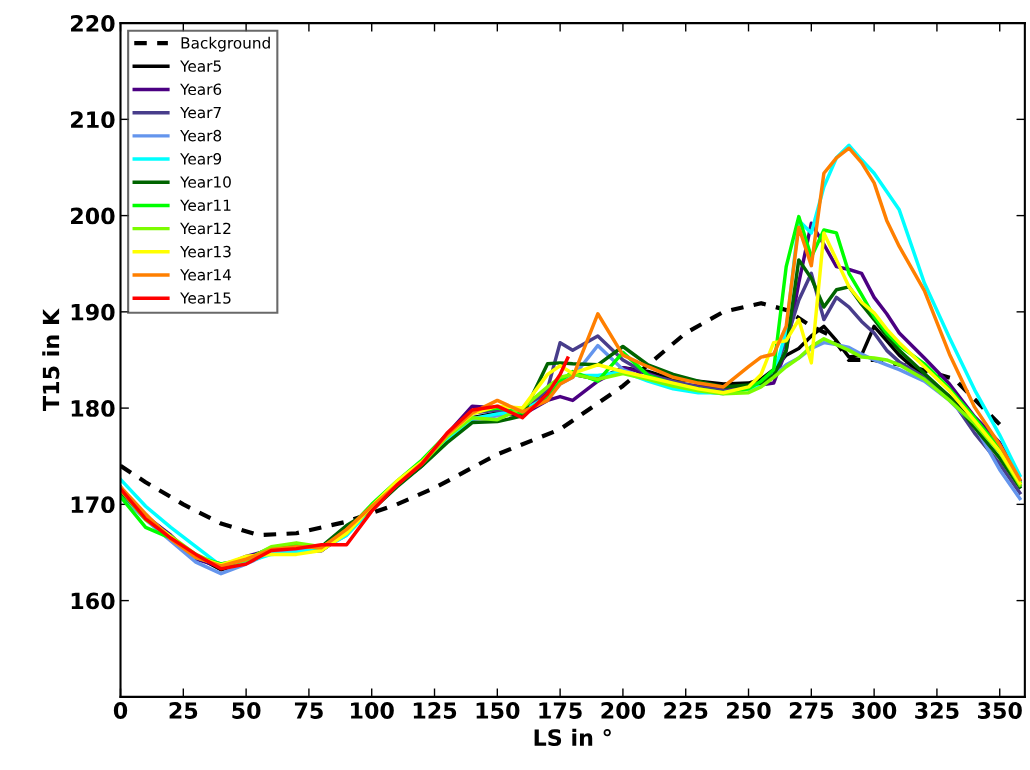 The width and height of the screenshot is (1030, 770). I want to click on x-tick-label: 300, so click(874, 710).